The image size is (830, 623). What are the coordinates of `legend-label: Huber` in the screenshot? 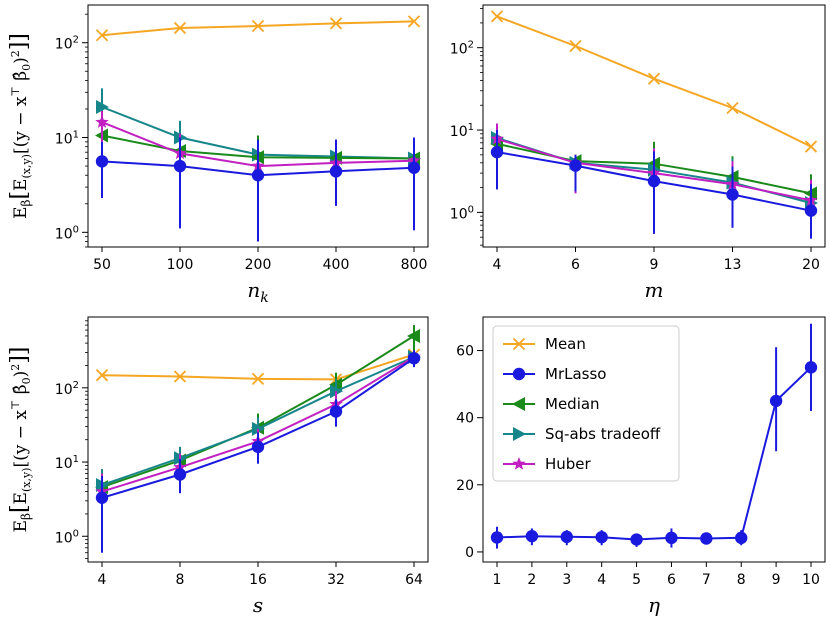 It's located at (568, 464).